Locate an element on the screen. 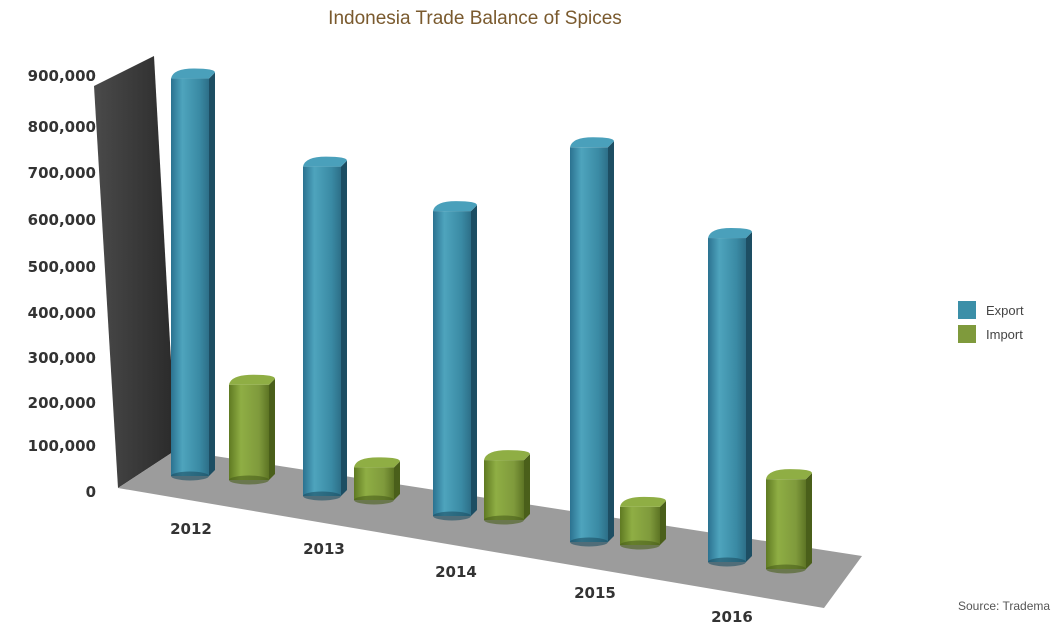  y-tick-label: 300,000 is located at coordinates (62, 358).